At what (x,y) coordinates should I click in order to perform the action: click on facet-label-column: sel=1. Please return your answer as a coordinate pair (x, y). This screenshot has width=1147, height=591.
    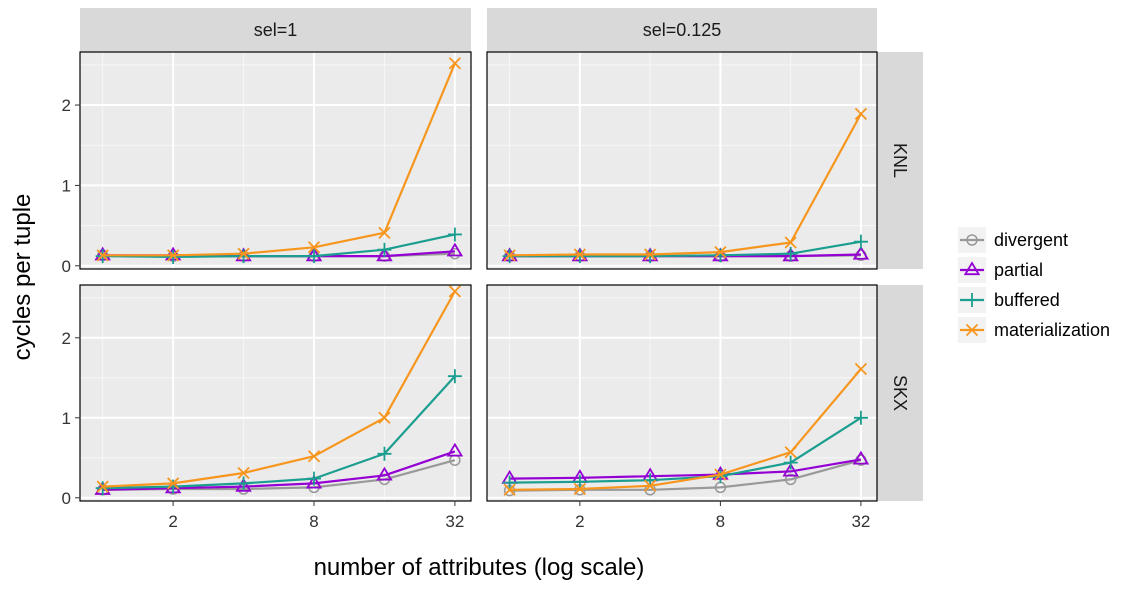
    Looking at the image, I should click on (276, 30).